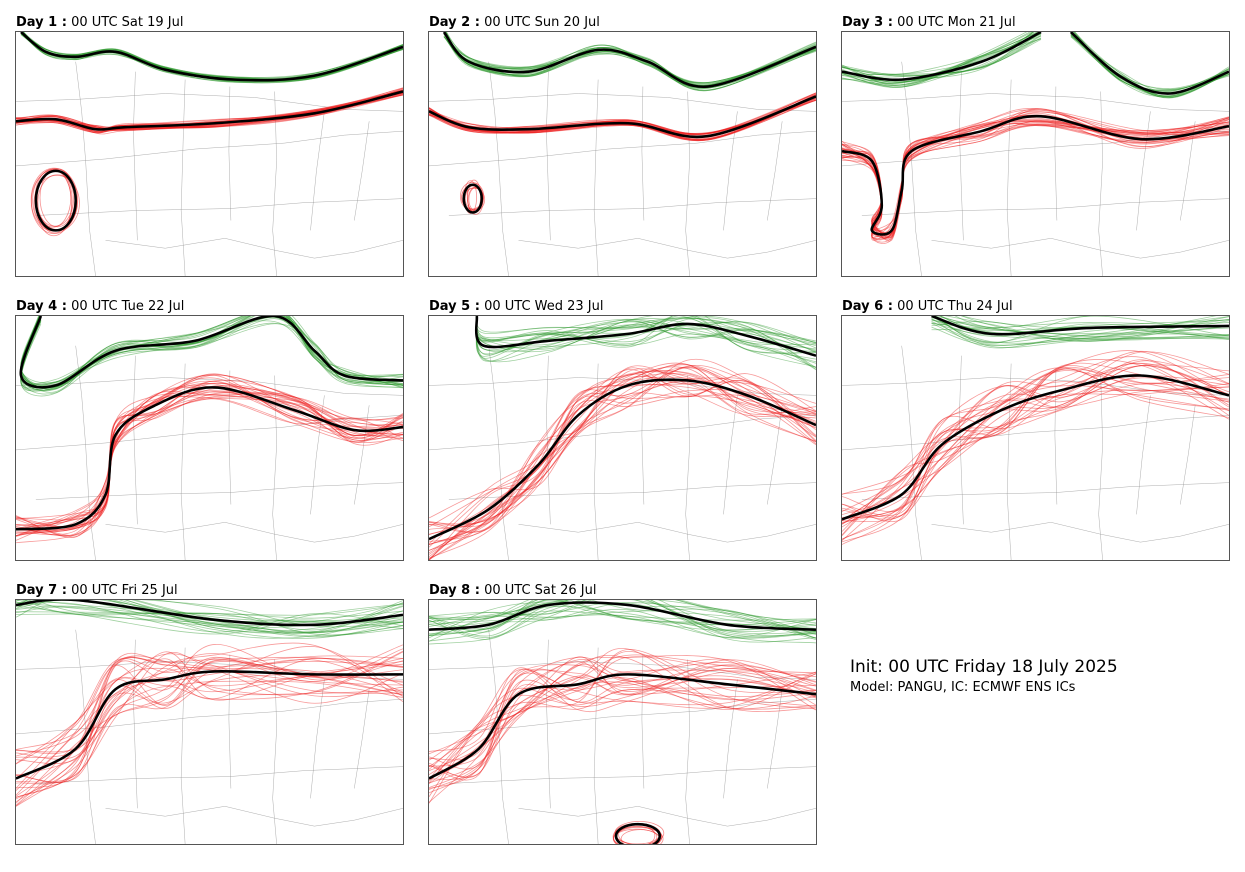 The image size is (1245, 872). Describe the element at coordinates (97, 590) in the screenshot. I see `panel-title-day-7: Day 7 : 00 UTC Fri 25 Jul` at that location.